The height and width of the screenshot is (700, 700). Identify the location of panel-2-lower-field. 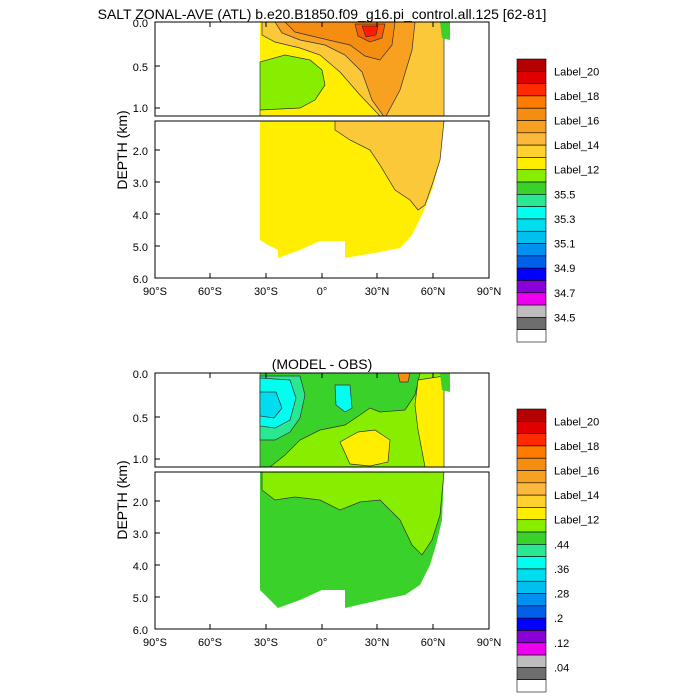
(352, 540).